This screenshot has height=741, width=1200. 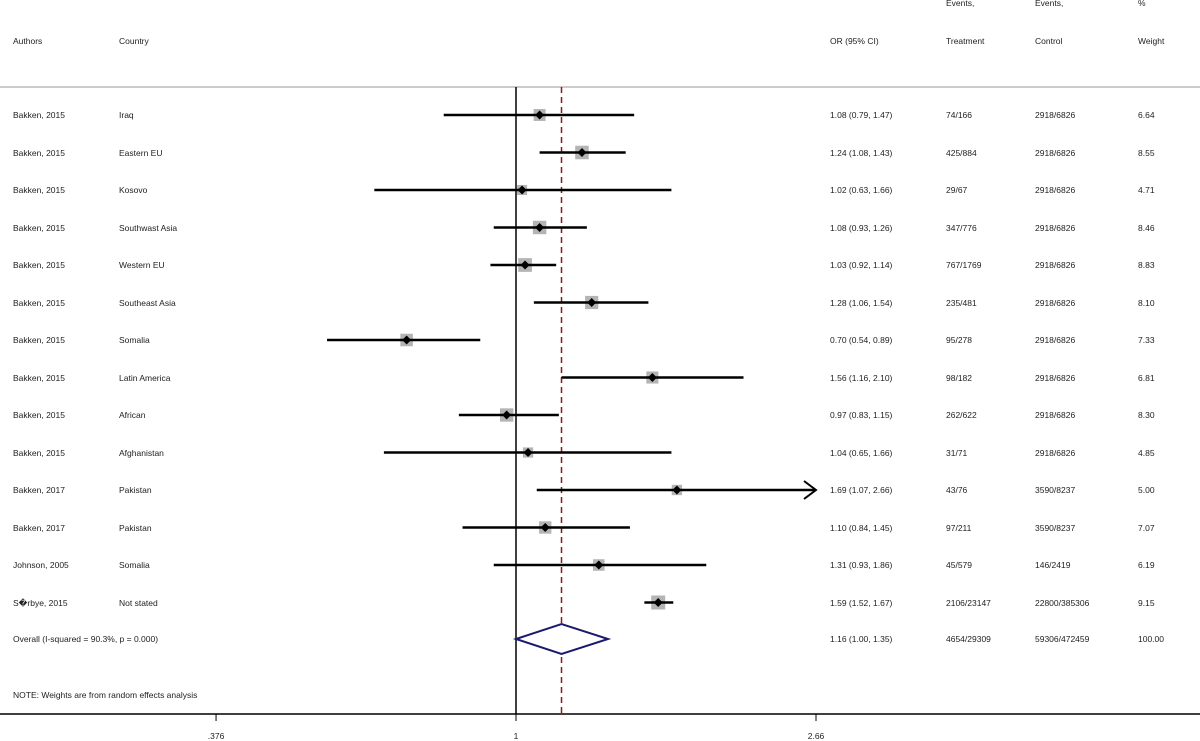 I want to click on header-weight-bottom: Weight, so click(x=1151, y=41).